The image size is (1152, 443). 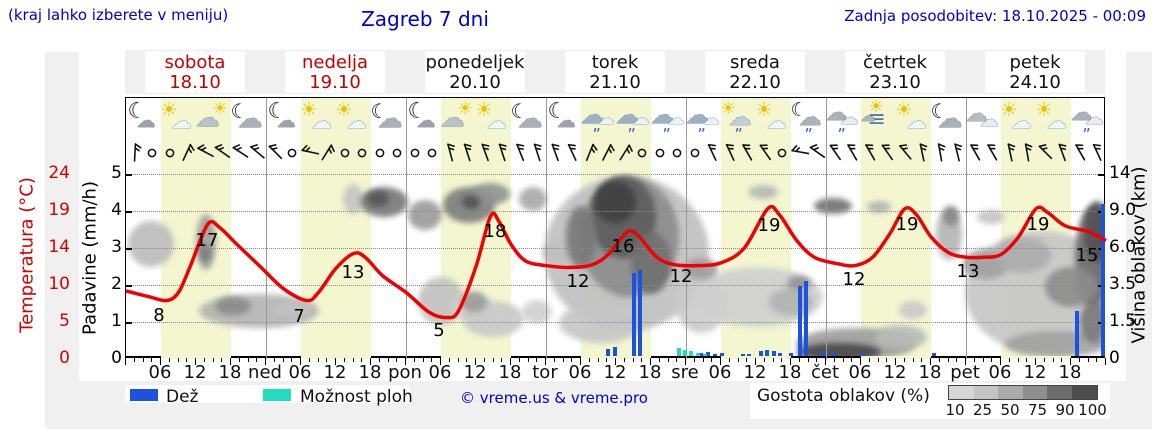 I want to click on time-label: sre, so click(x=685, y=372).